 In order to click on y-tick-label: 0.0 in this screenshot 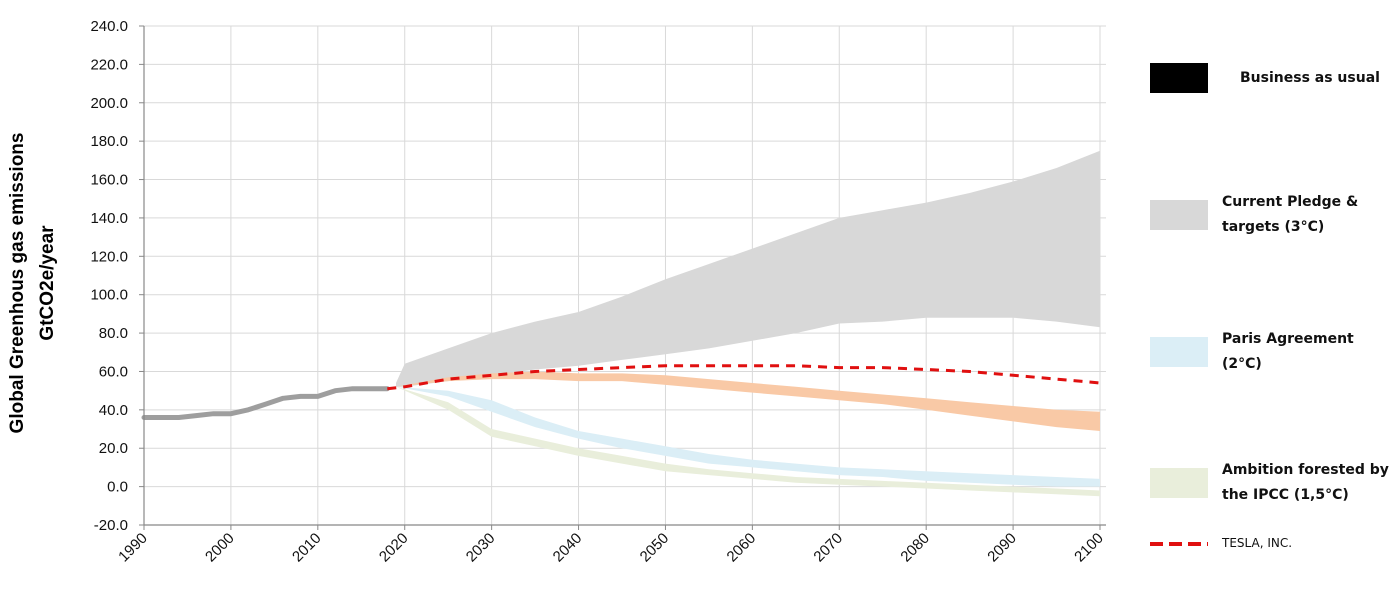, I will do `click(117, 487)`.